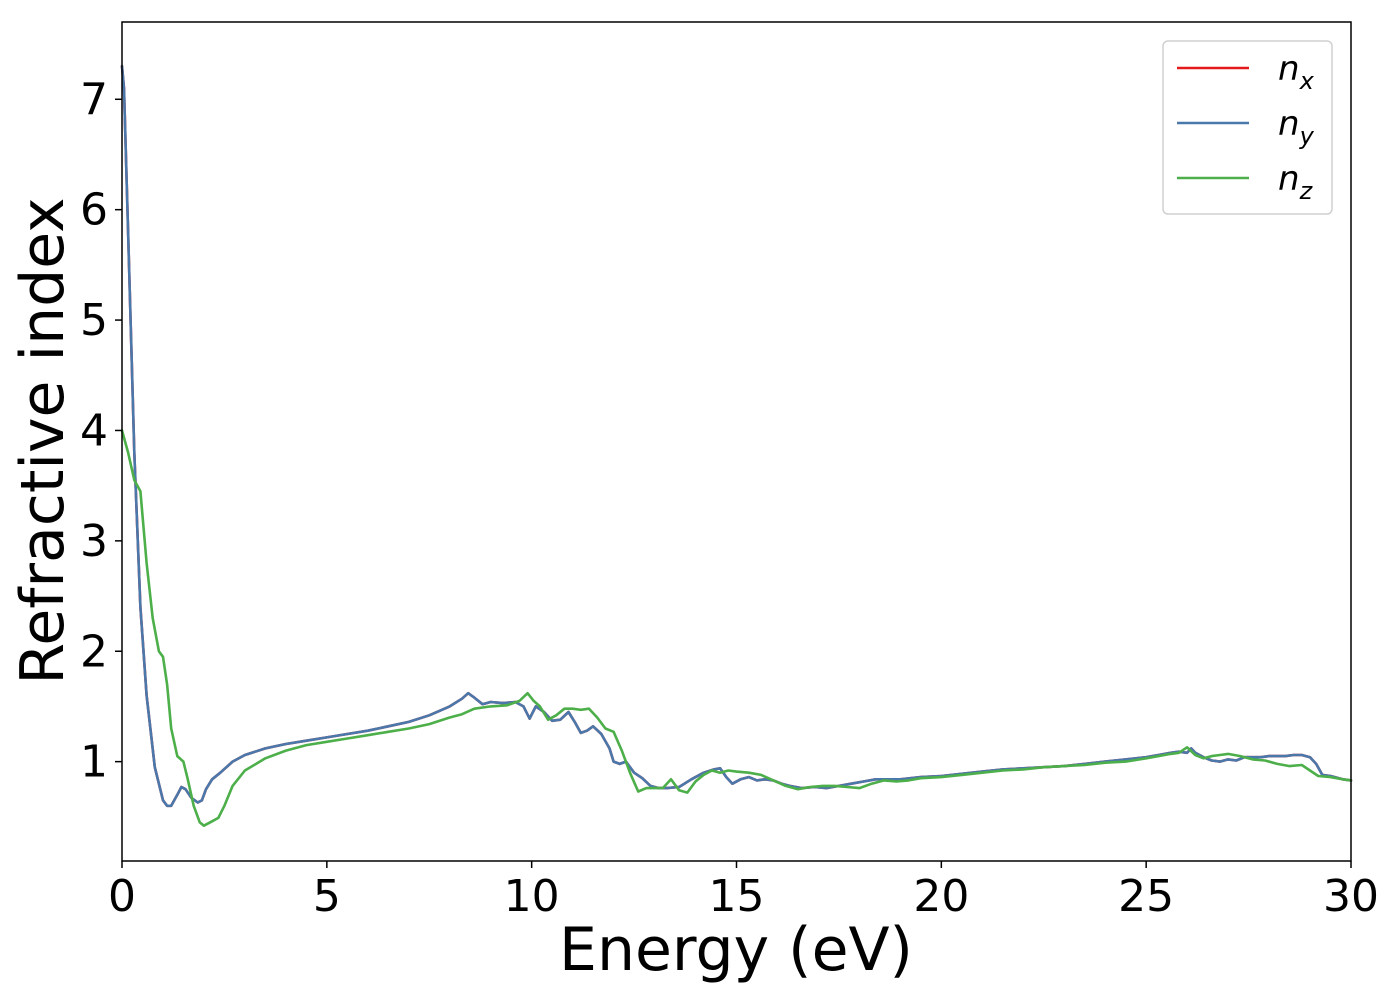 This screenshot has width=1400, height=1000. I want to click on y-tick-label: 4, so click(94, 430).